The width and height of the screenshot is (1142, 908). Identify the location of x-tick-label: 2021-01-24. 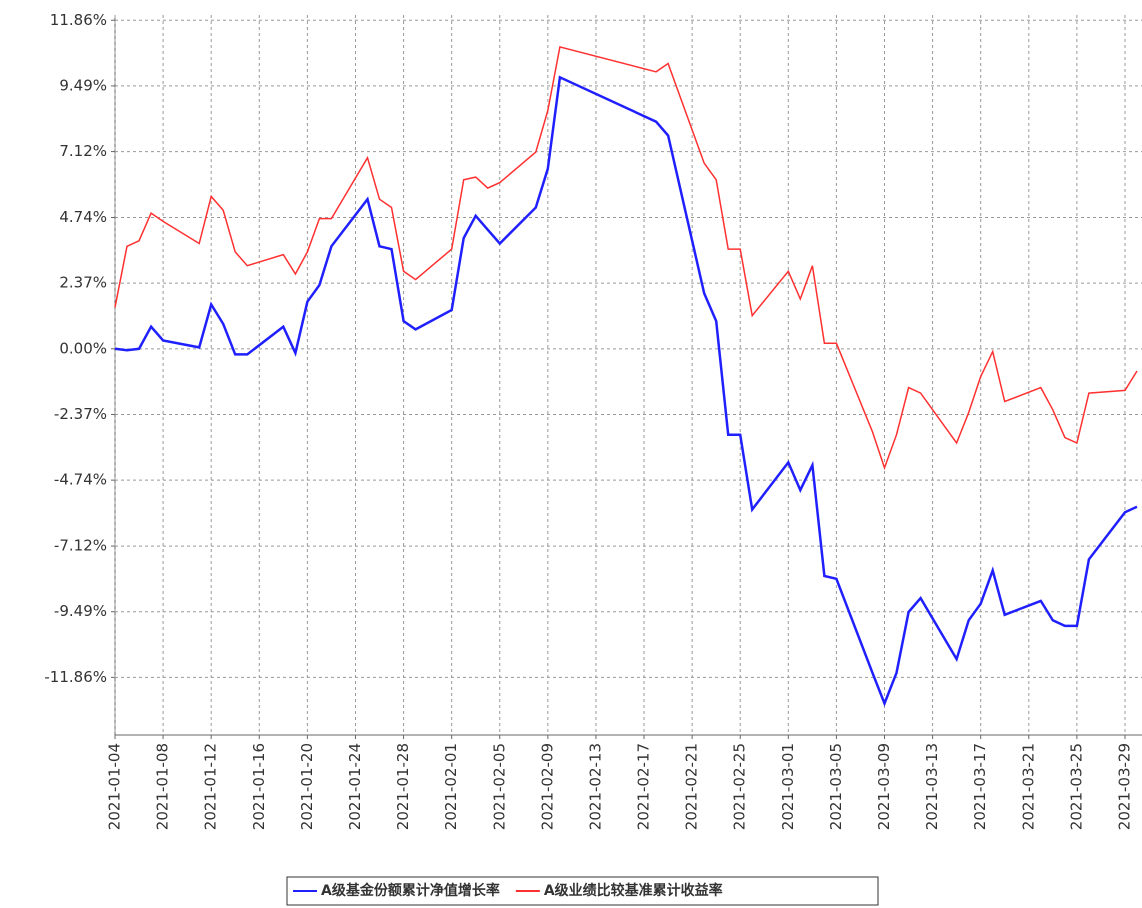
(355, 786).